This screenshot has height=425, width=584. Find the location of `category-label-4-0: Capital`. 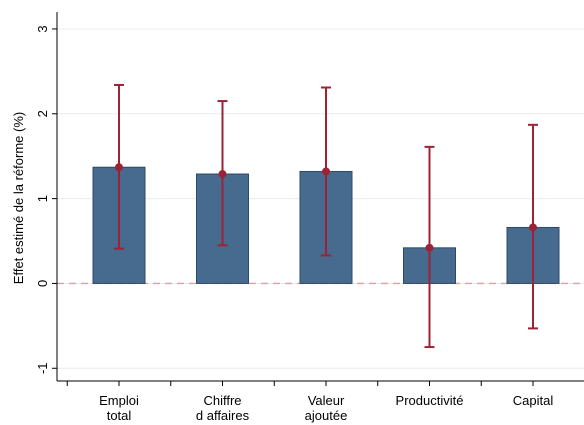

category-label-4-0: Capital is located at coordinates (533, 400).